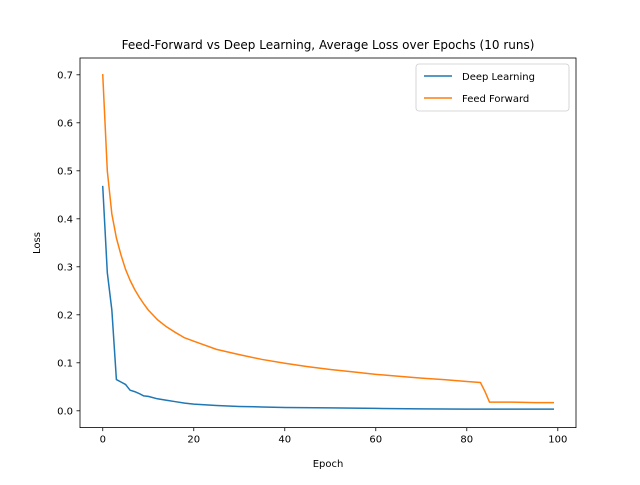 This screenshot has height=485, width=640. I want to click on y-tick-label: 0.3, so click(65, 267).